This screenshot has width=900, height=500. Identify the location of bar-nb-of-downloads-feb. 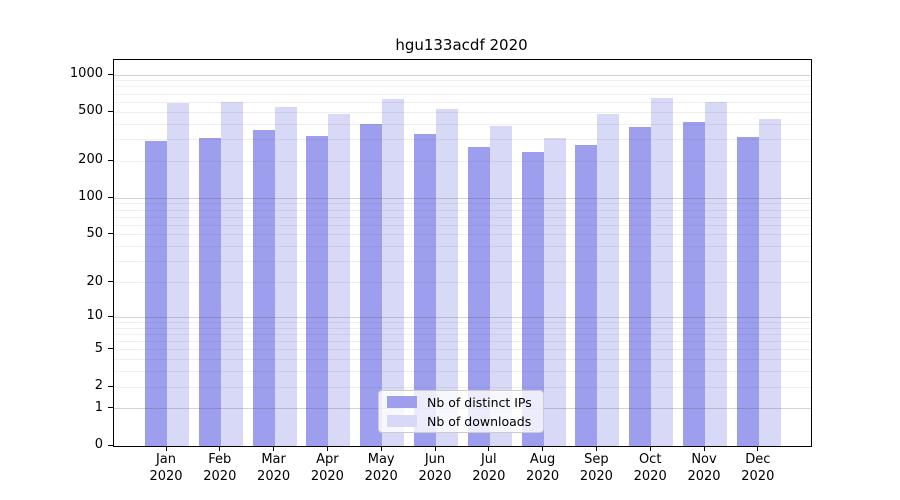
(231, 274).